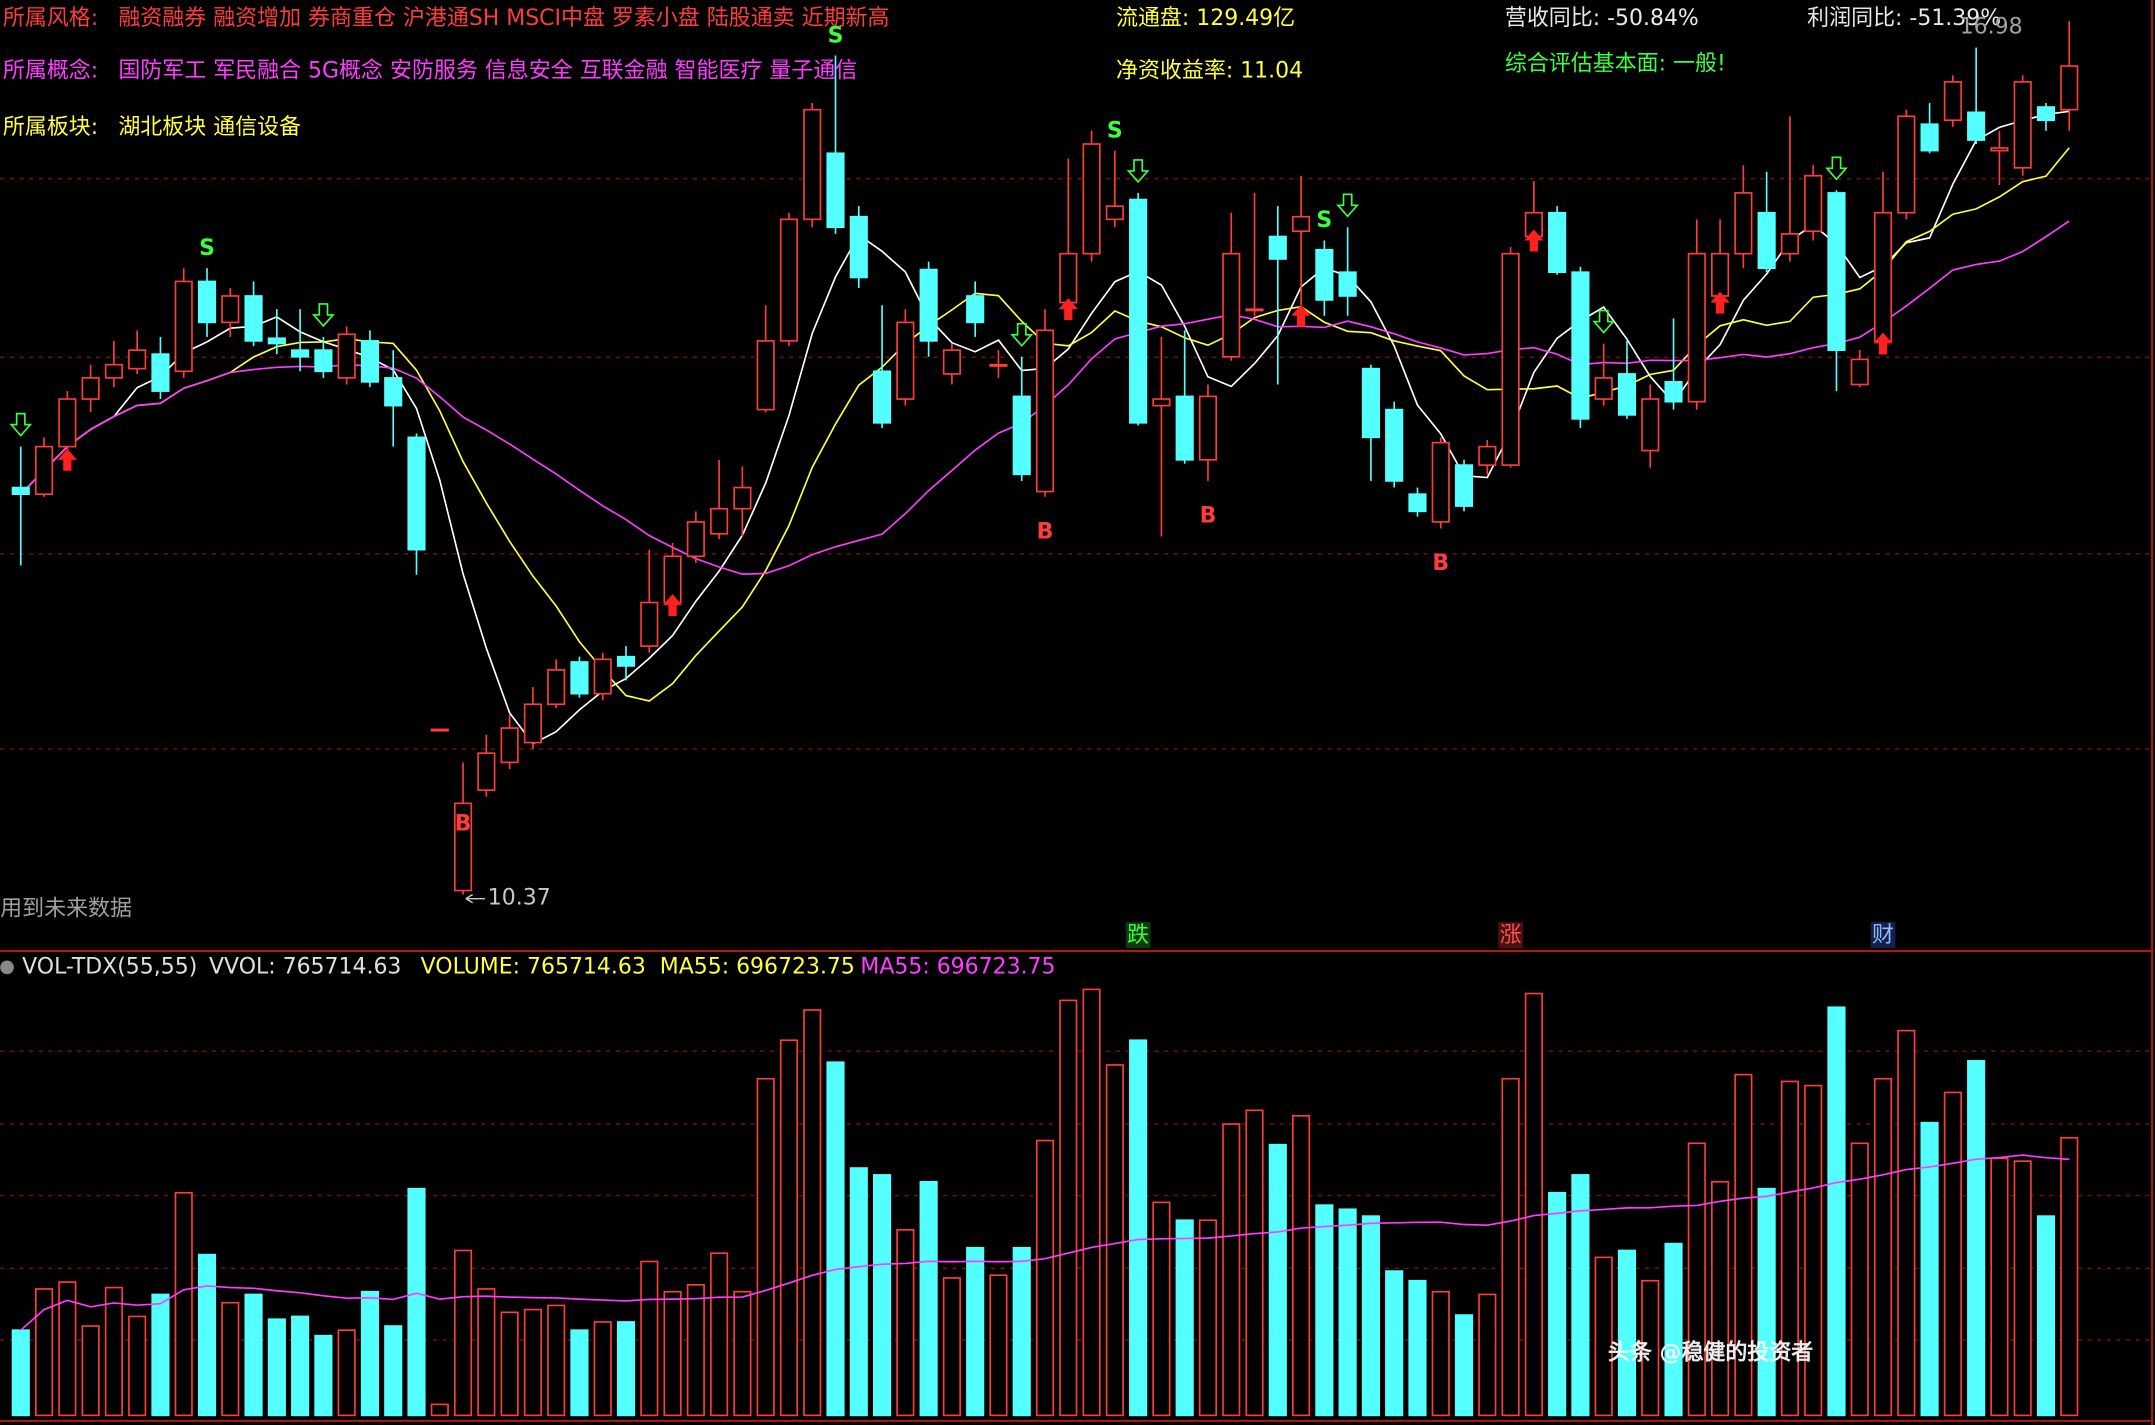  I want to click on sector-label: 所属板块:, so click(50, 127).